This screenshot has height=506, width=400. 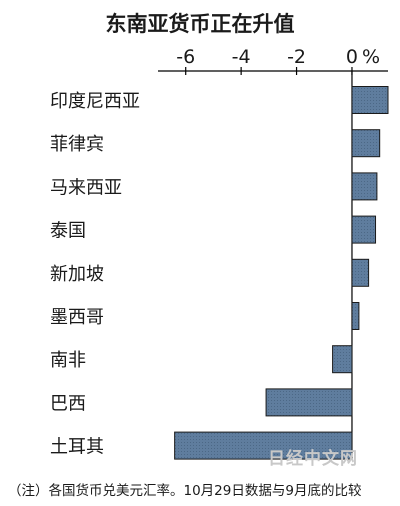 What do you see at coordinates (68, 403) in the screenshot?
I see `category-label: 巴西` at bounding box center [68, 403].